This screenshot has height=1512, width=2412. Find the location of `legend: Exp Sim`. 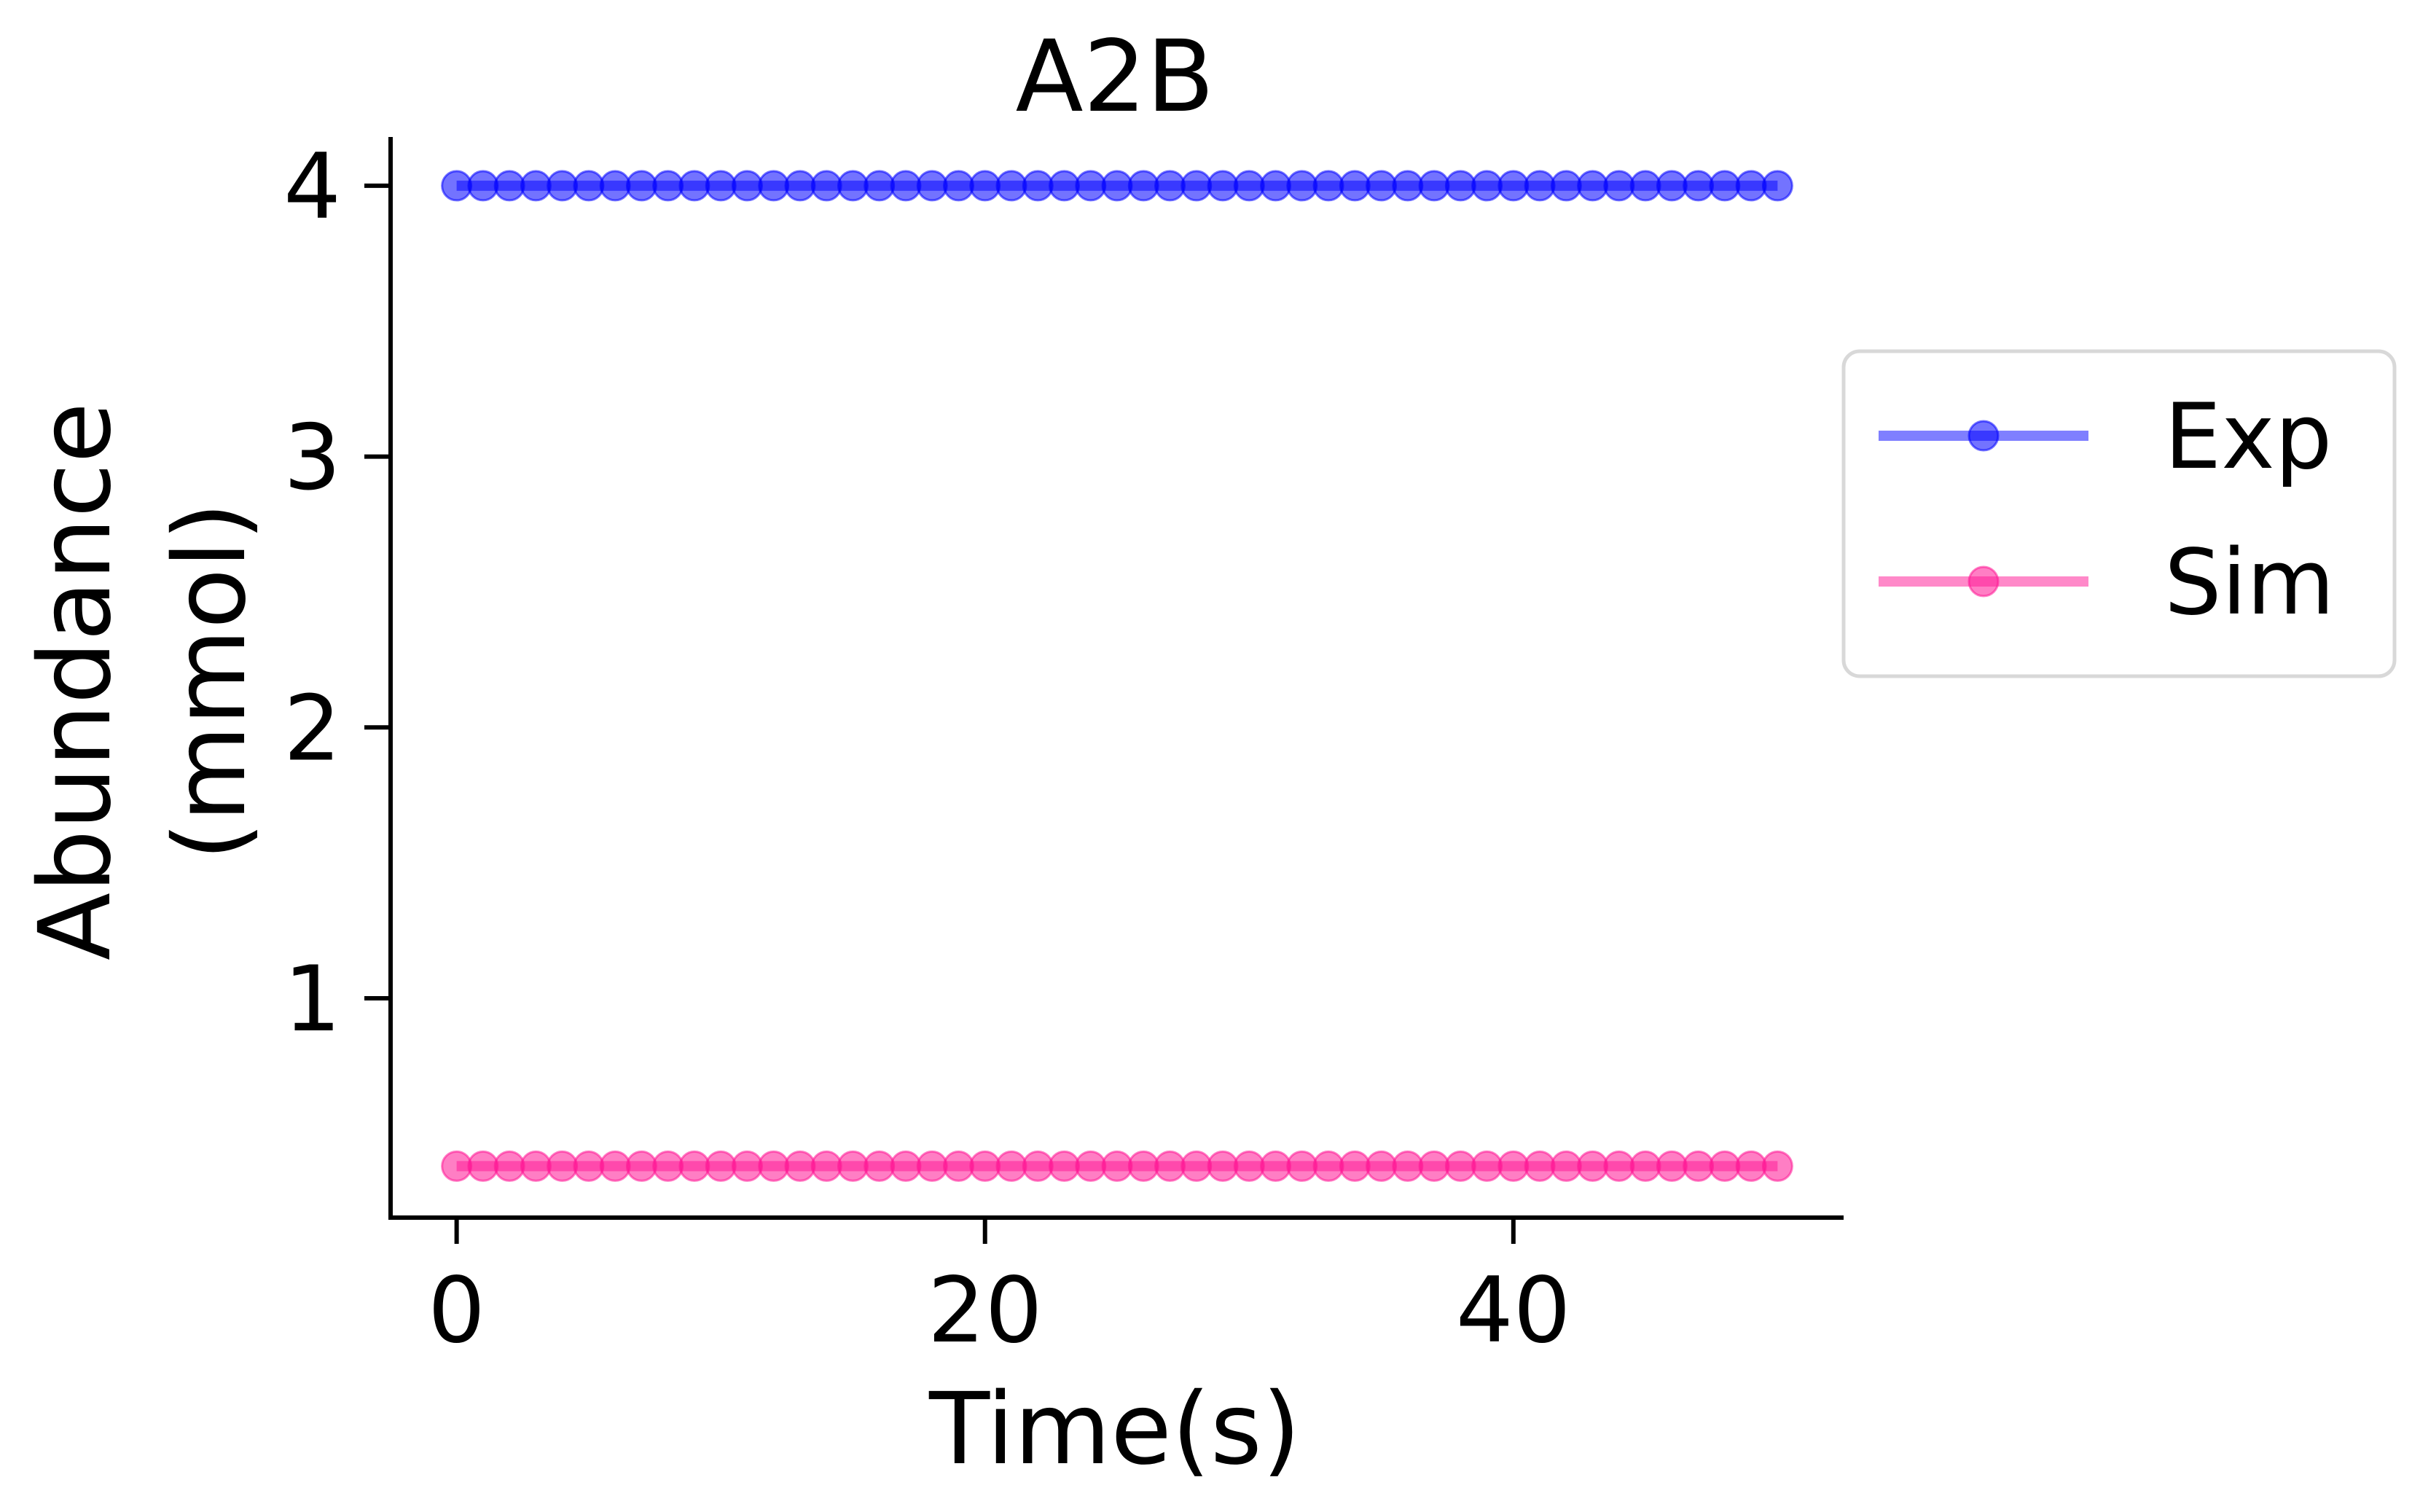

legend: Exp Sim is located at coordinates (2119, 513).